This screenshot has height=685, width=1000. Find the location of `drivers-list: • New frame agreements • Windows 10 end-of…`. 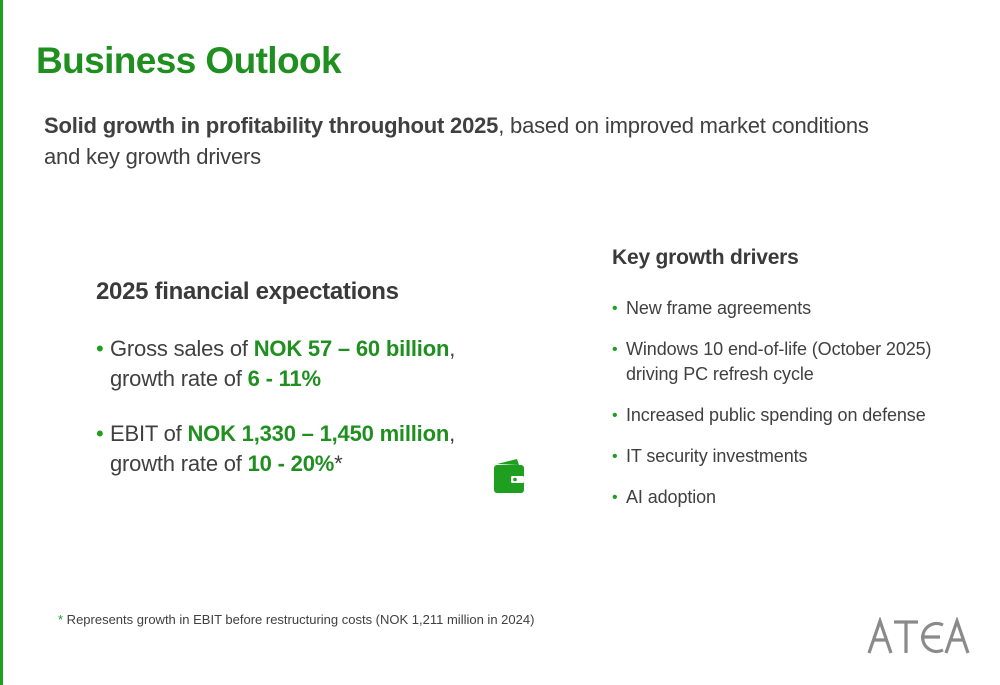

drivers-list: • New frame agreements • Windows 10 end-of… is located at coordinates (789, 411).